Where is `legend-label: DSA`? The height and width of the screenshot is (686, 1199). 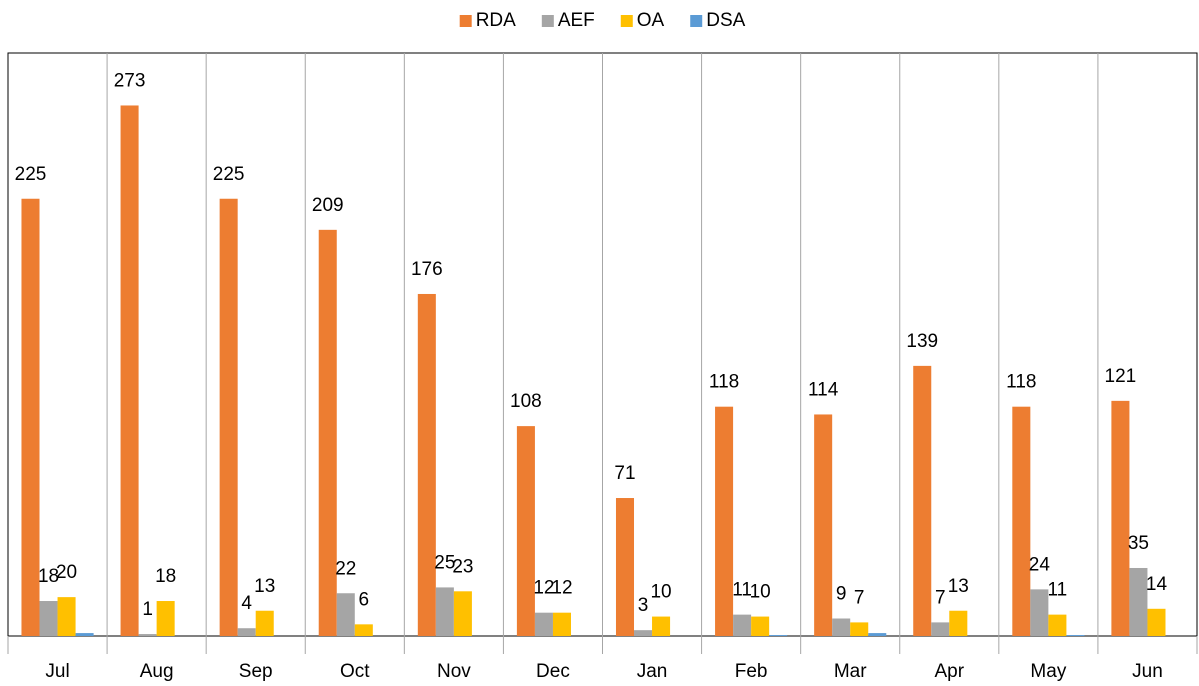
legend-label: DSA is located at coordinates (725, 20).